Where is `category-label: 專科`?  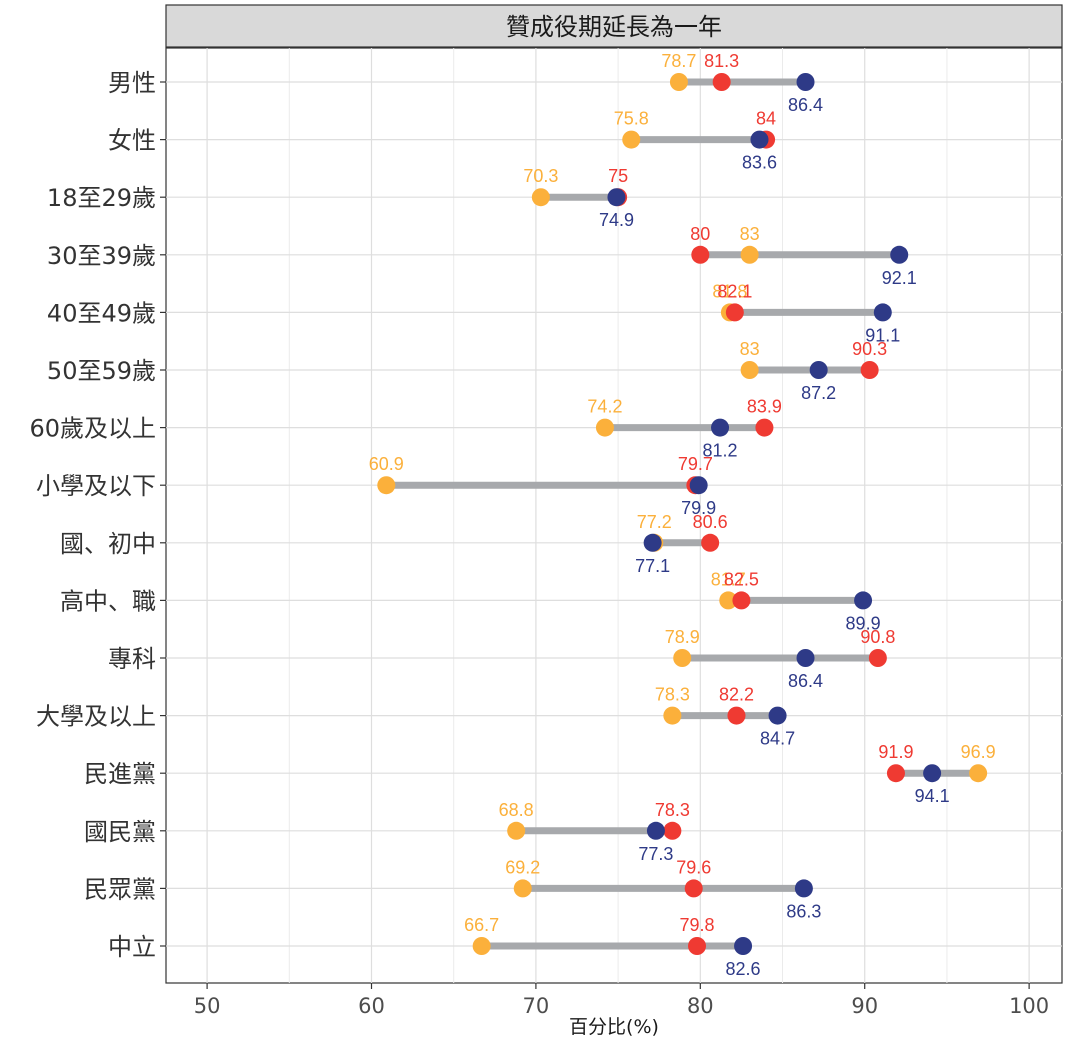 category-label: 專科 is located at coordinates (132, 659).